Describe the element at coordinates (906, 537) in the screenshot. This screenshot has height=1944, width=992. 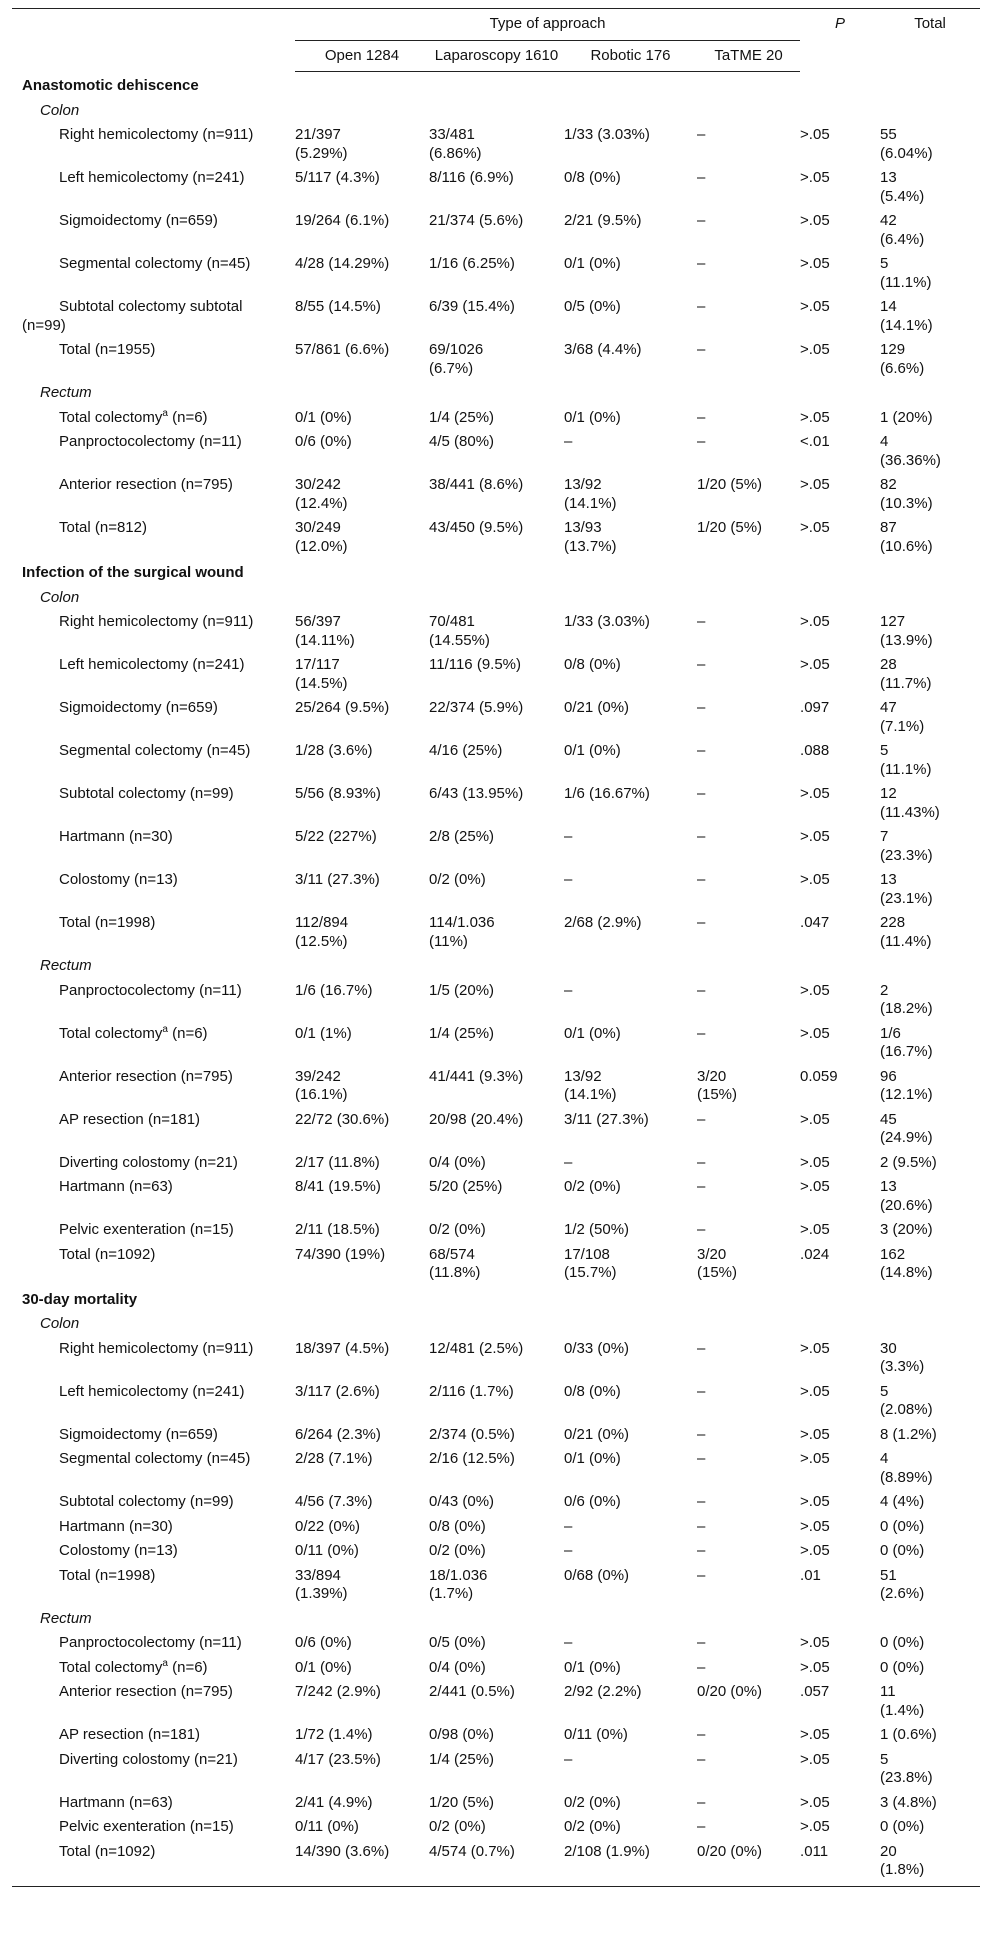
I see `cell: 87 (10.6%)` at that location.